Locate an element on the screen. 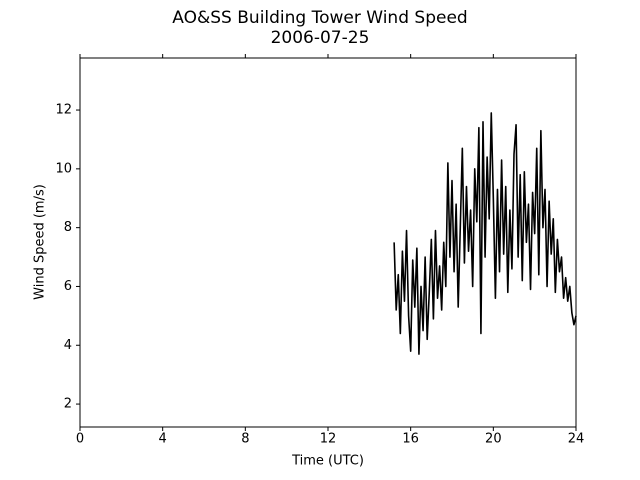  y-axis-label: Wind Speed (m/s) is located at coordinates (40, 242).